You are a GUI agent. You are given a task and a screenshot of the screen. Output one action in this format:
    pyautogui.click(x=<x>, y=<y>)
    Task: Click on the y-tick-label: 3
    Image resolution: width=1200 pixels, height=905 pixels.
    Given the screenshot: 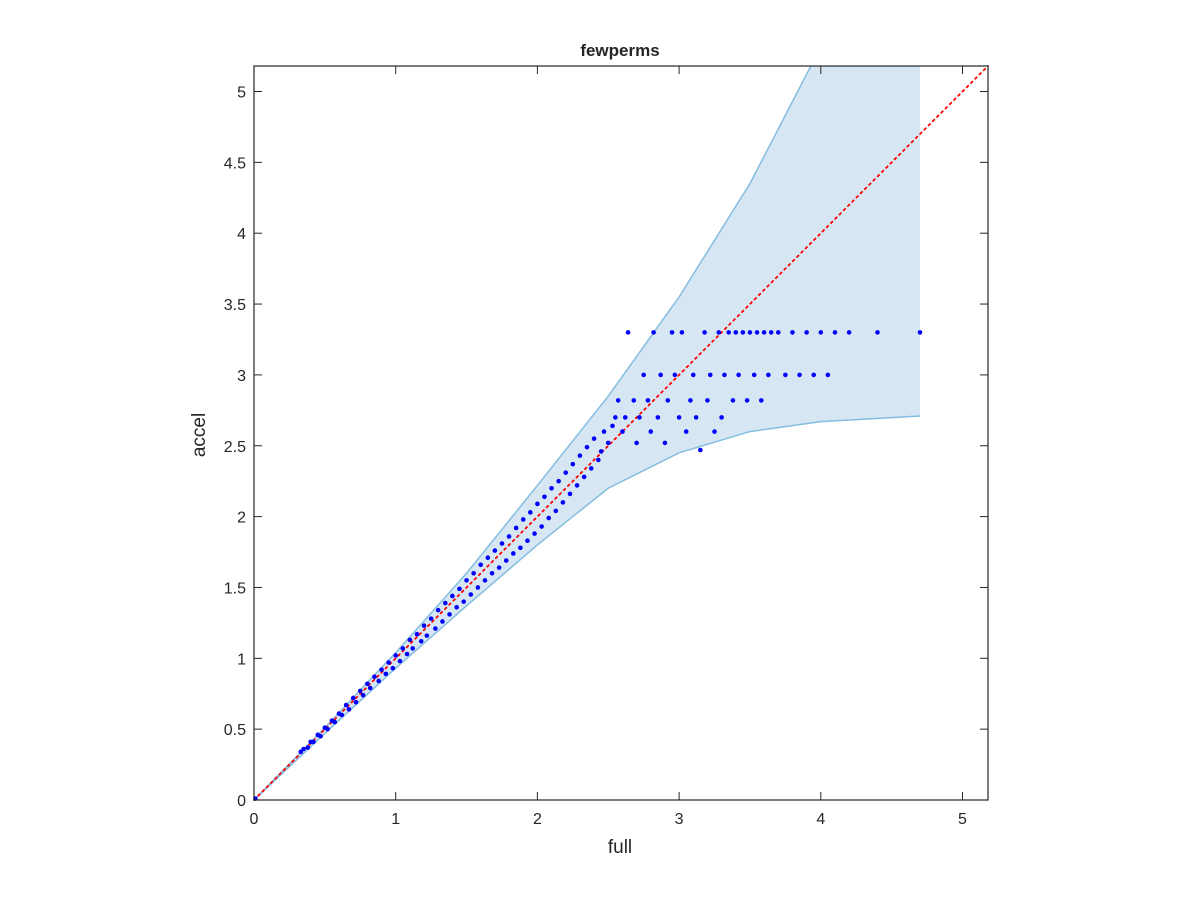 What is the action you would take?
    pyautogui.click(x=241, y=376)
    